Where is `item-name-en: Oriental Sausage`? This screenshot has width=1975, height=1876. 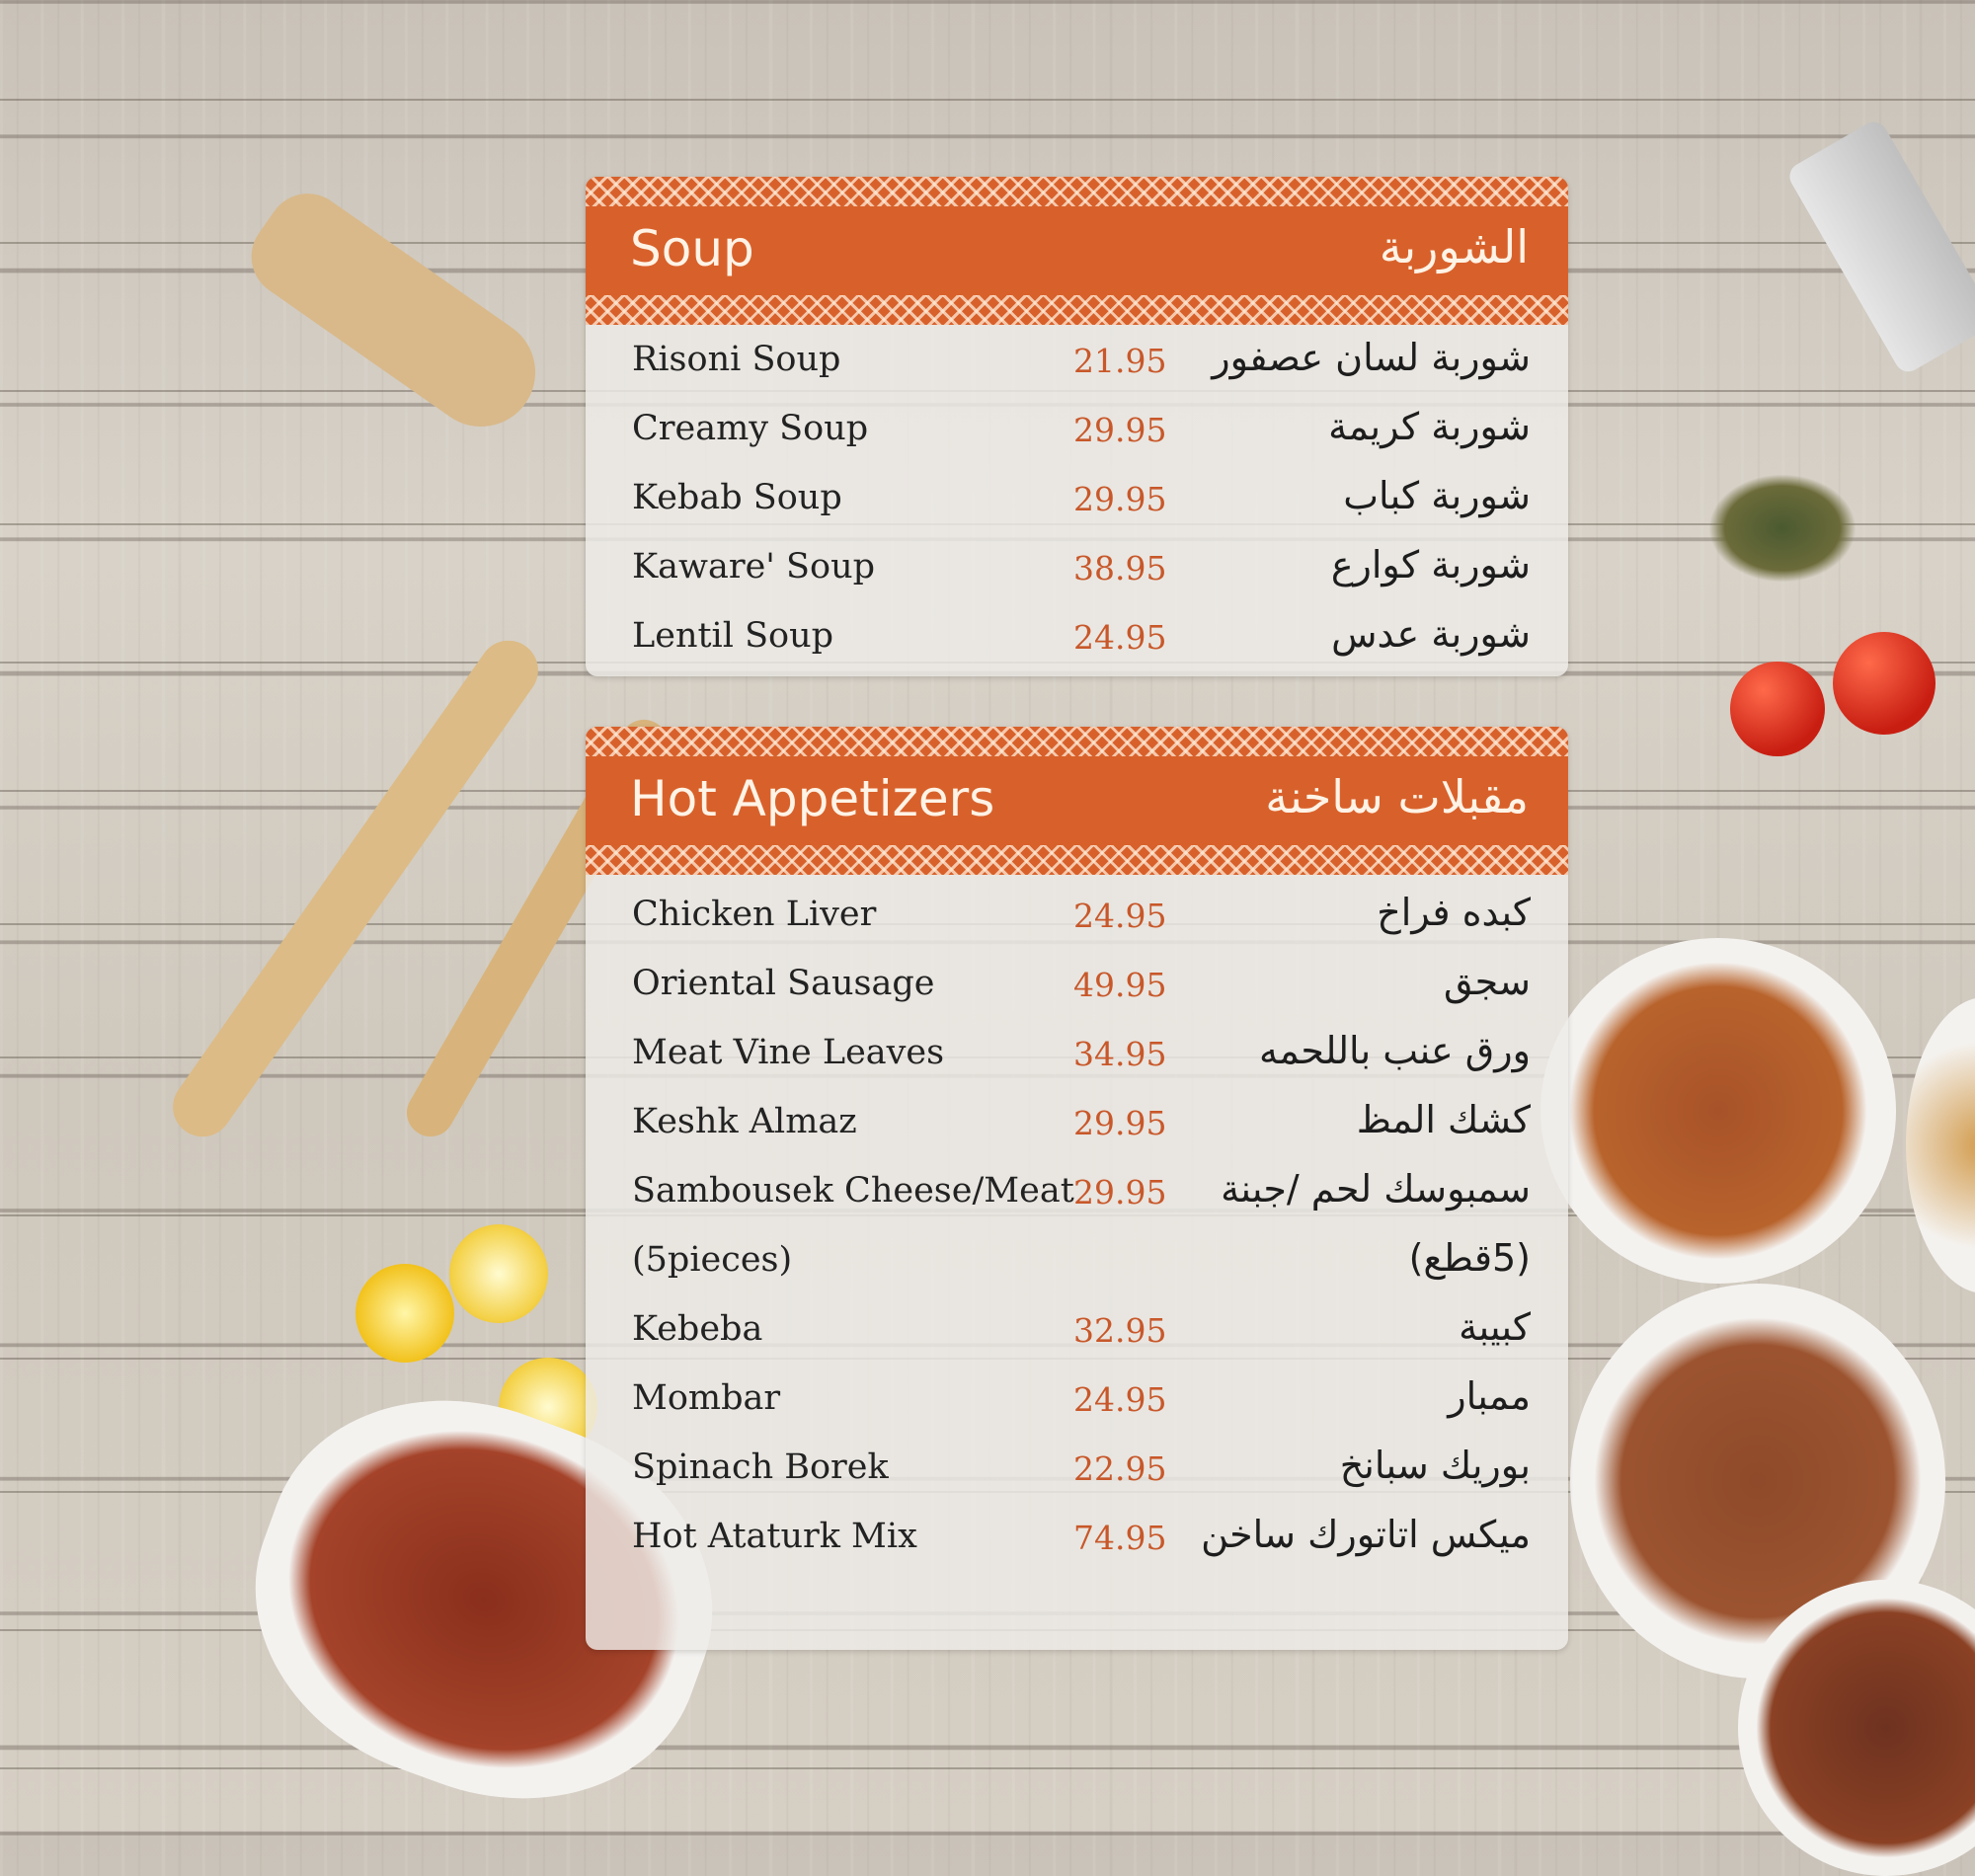 item-name-en: Oriental Sausage is located at coordinates (784, 984).